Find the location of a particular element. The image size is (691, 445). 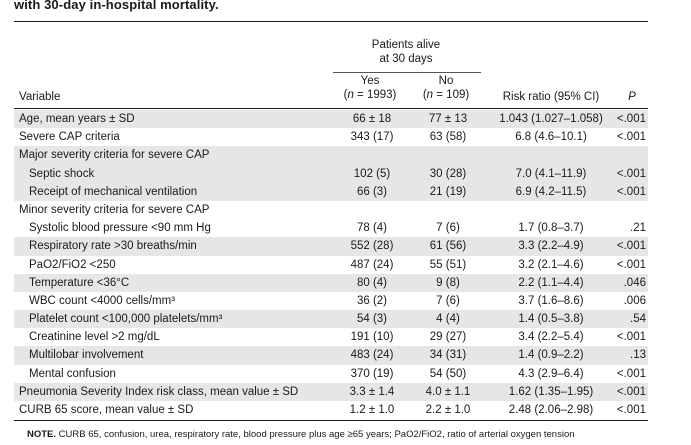

cell-variable: WBC count <4000 cells/mm³ is located at coordinates (102, 300).